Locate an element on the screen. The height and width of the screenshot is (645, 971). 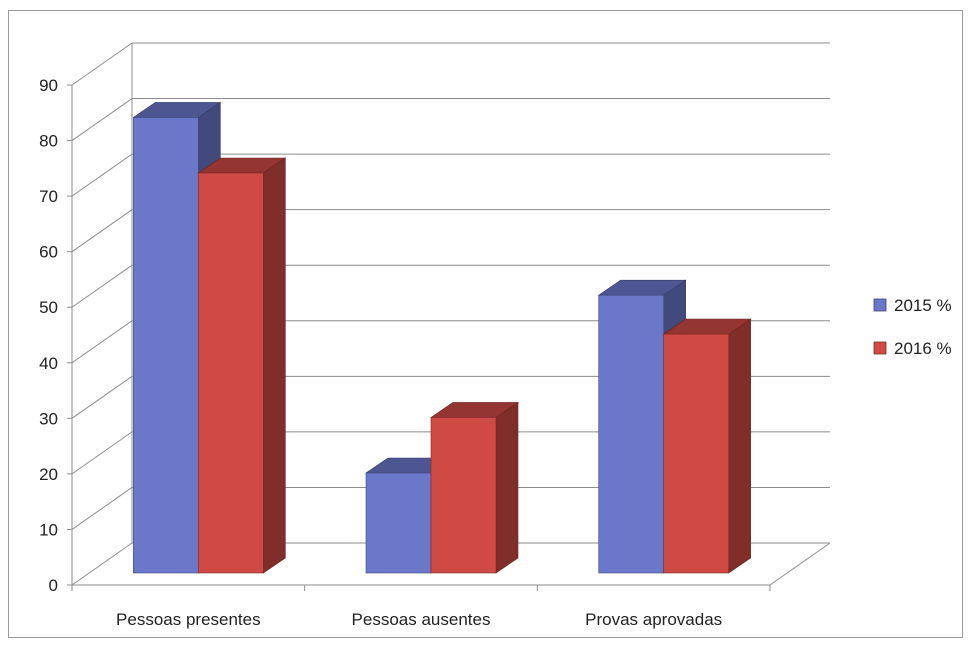
y-tick-label: 70 is located at coordinates (48, 196).